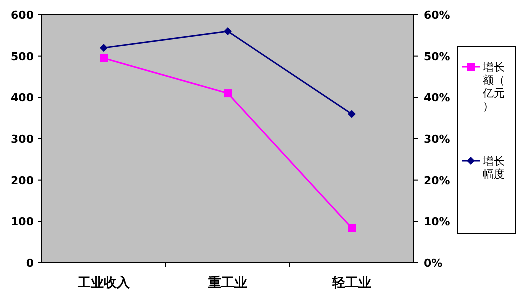 The image size is (527, 303). Describe the element at coordinates (437, 15) in the screenshot. I see `y2-tick-label: 60%` at that location.